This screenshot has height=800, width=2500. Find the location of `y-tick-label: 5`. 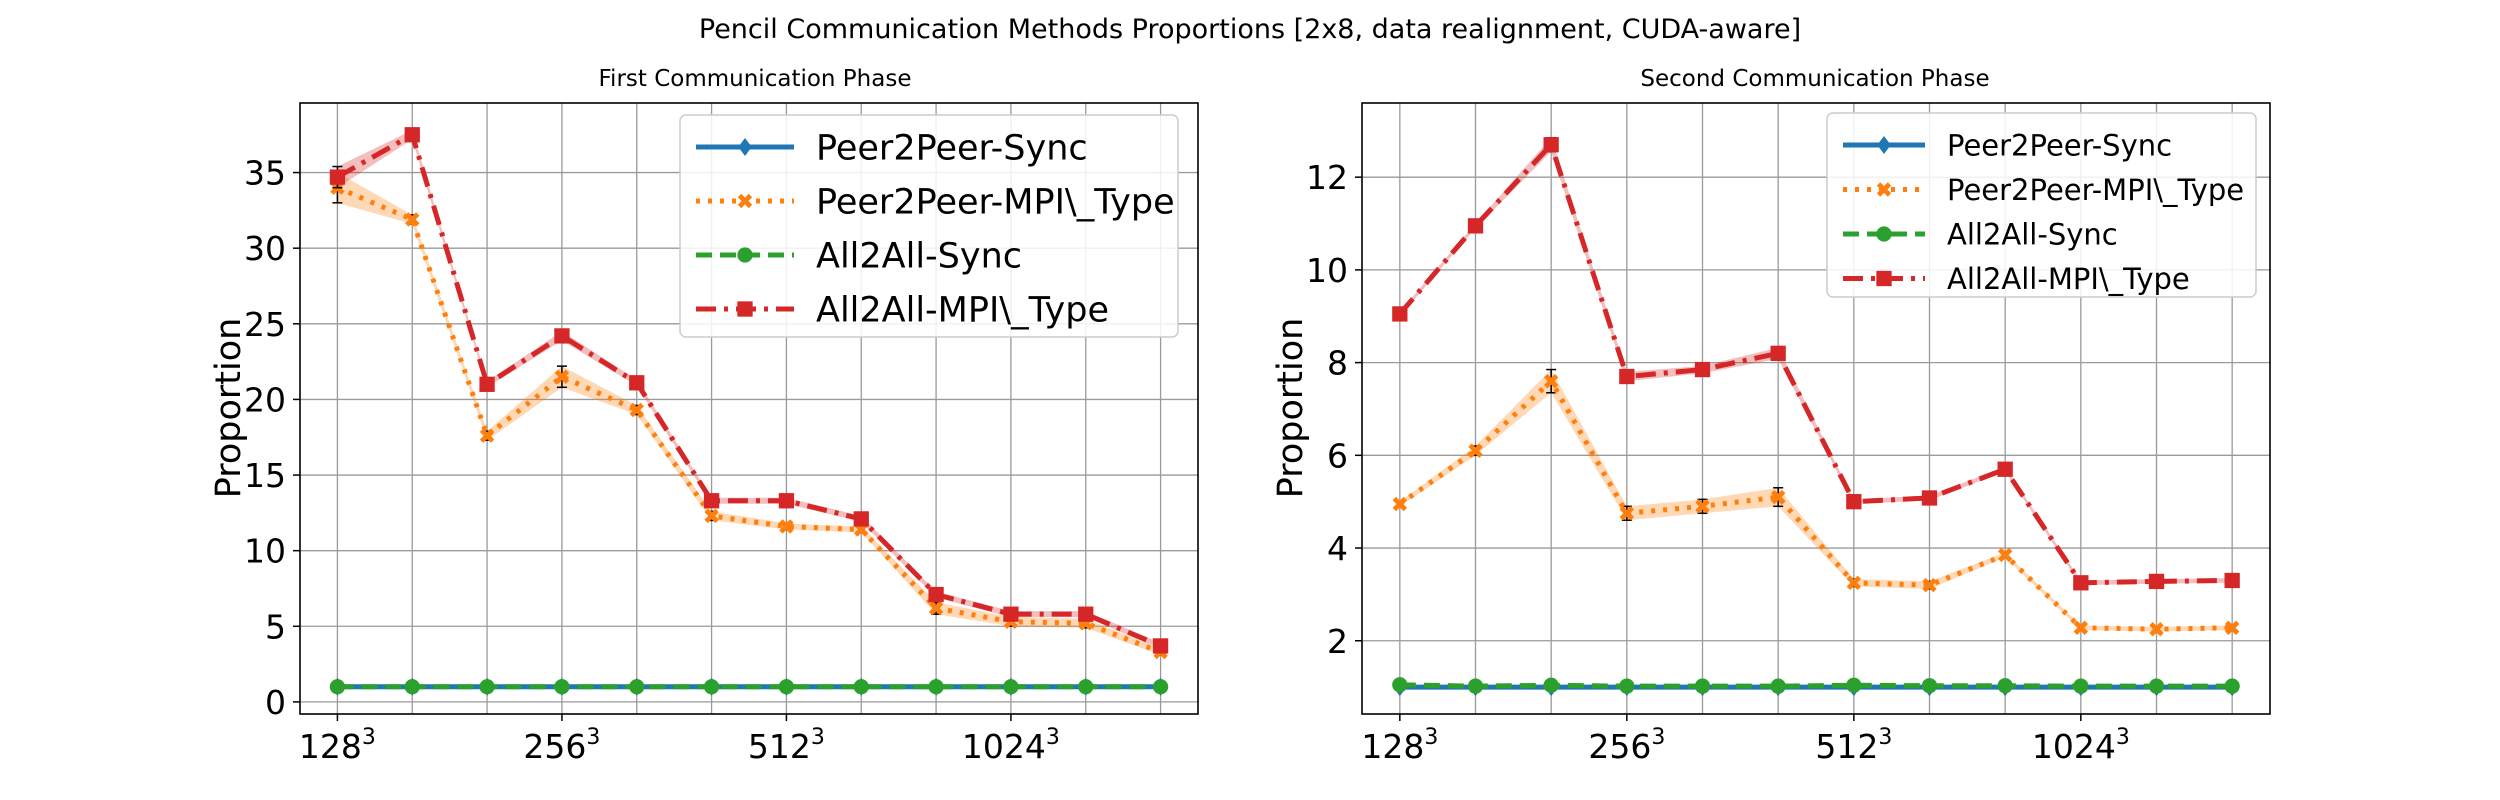

y-tick-label: 5 is located at coordinates (275, 626).